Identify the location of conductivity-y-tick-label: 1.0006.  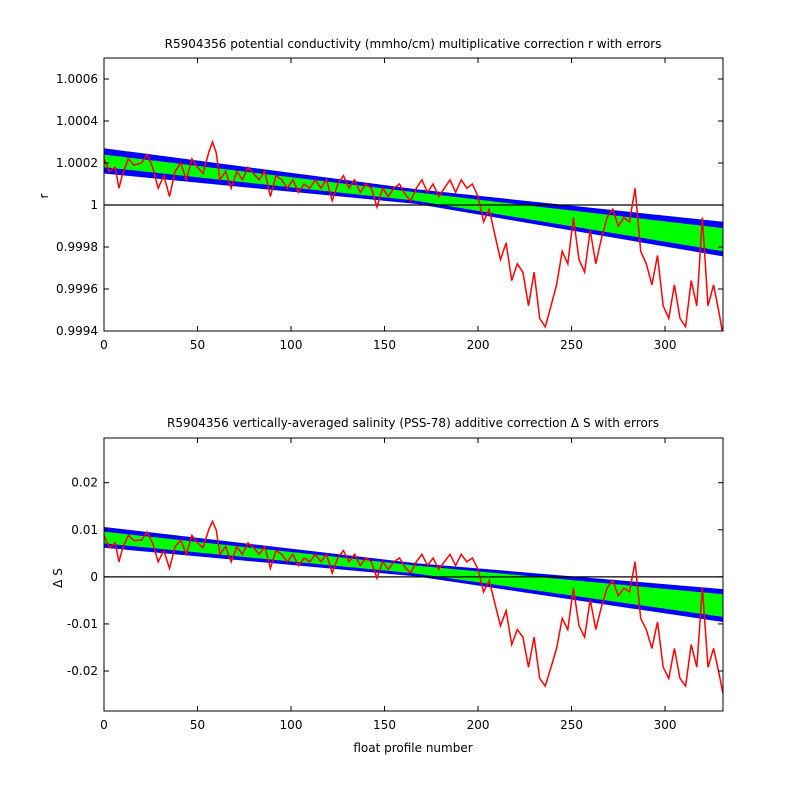
(77, 79).